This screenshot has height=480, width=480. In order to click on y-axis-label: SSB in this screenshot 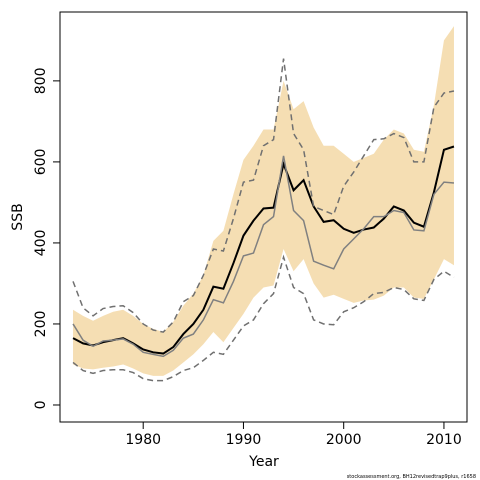, I will do `click(18, 216)`.